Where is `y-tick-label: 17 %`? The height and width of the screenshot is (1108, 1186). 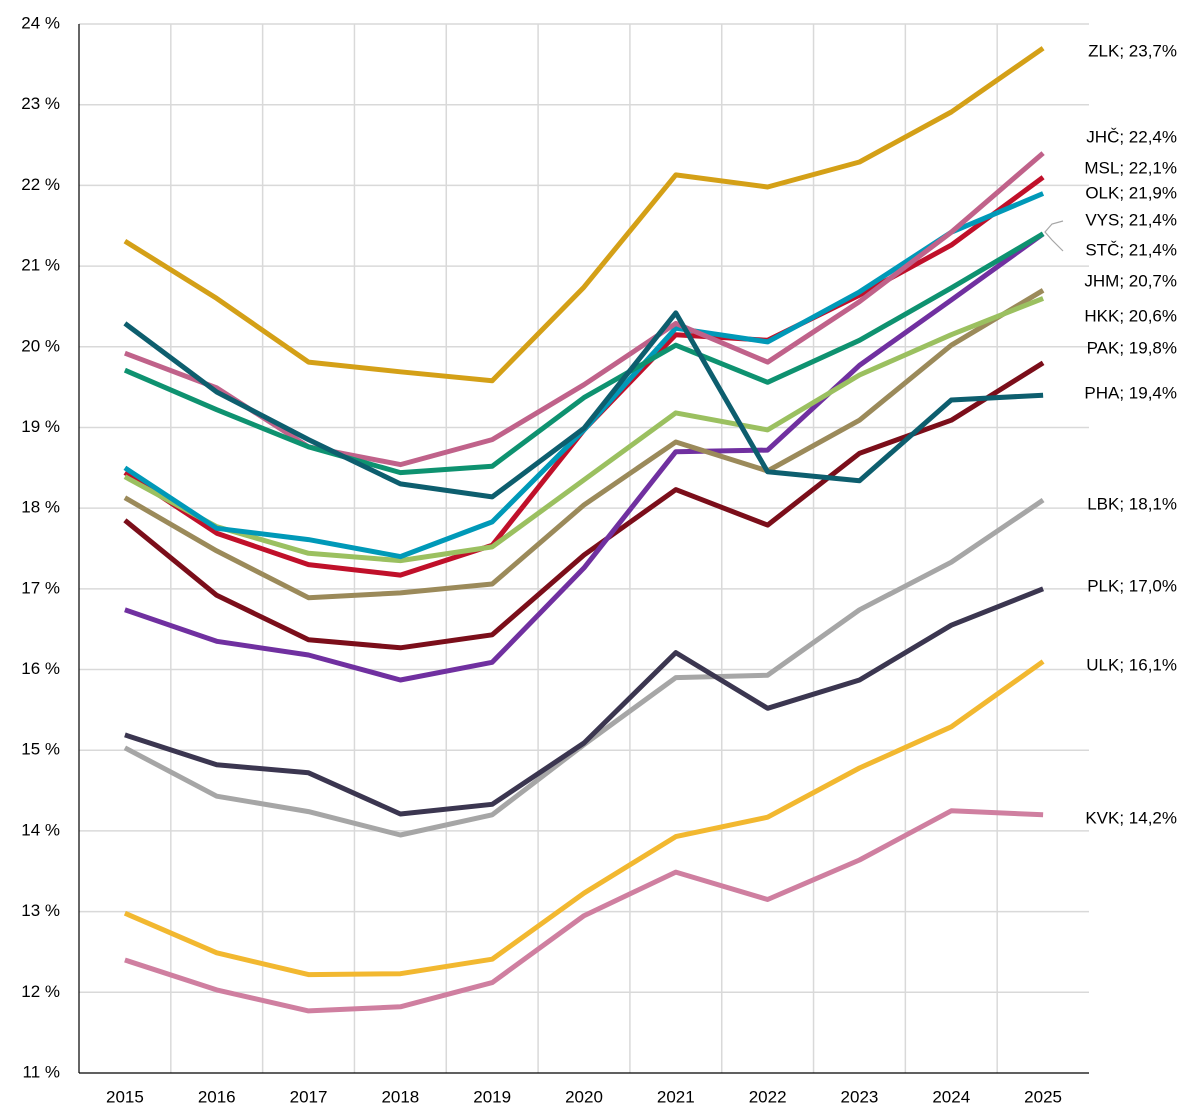 y-tick-label: 17 % is located at coordinates (40, 587).